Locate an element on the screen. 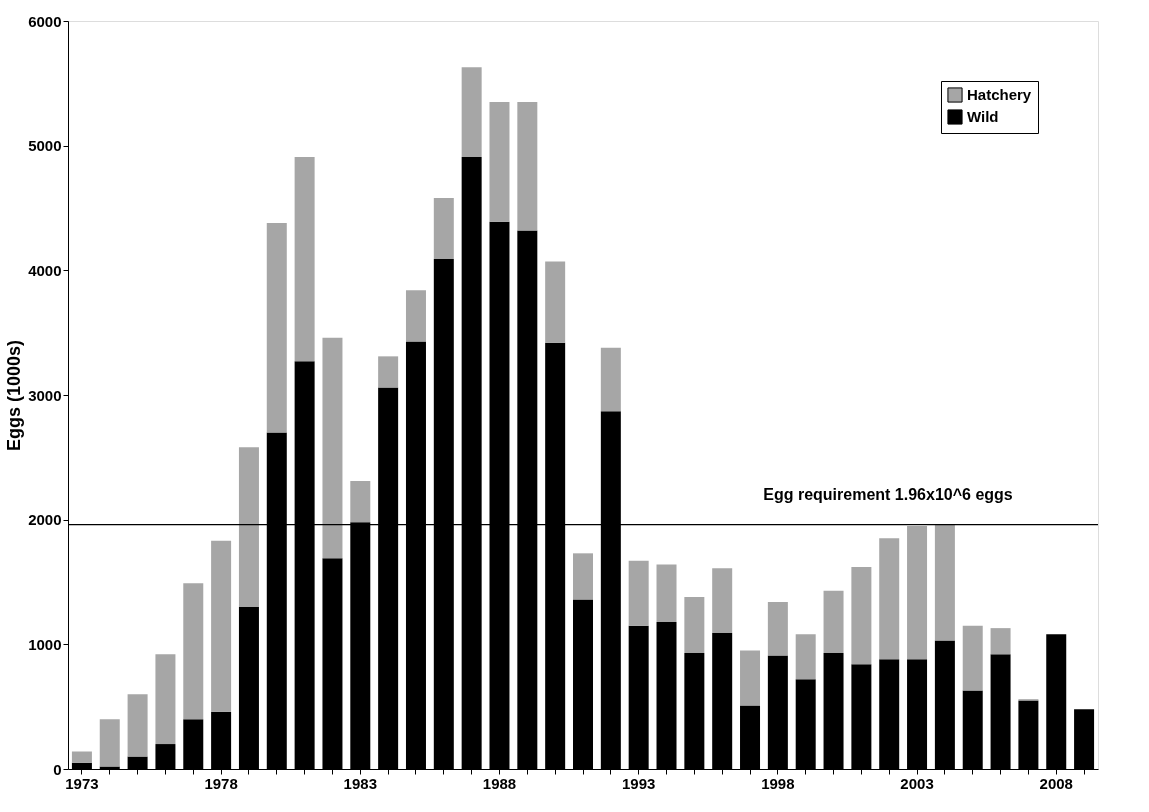  legend-label: Wild is located at coordinates (983, 116).